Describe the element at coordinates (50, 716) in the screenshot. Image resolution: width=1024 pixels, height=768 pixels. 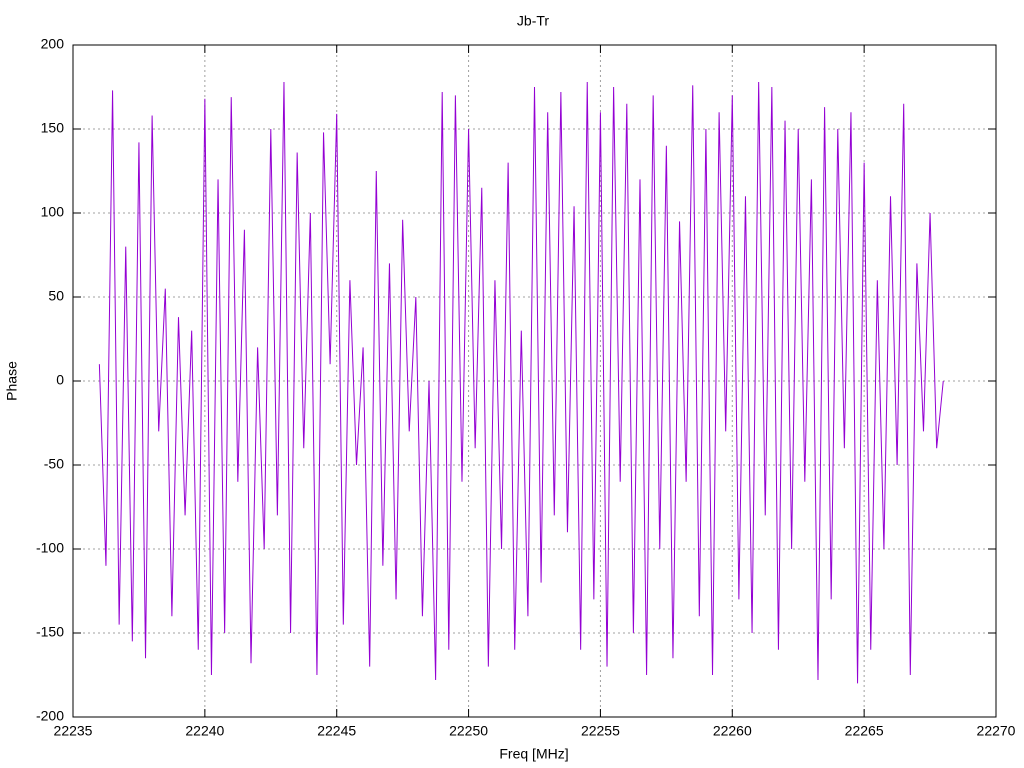
I see `y-tick-label: -200` at that location.